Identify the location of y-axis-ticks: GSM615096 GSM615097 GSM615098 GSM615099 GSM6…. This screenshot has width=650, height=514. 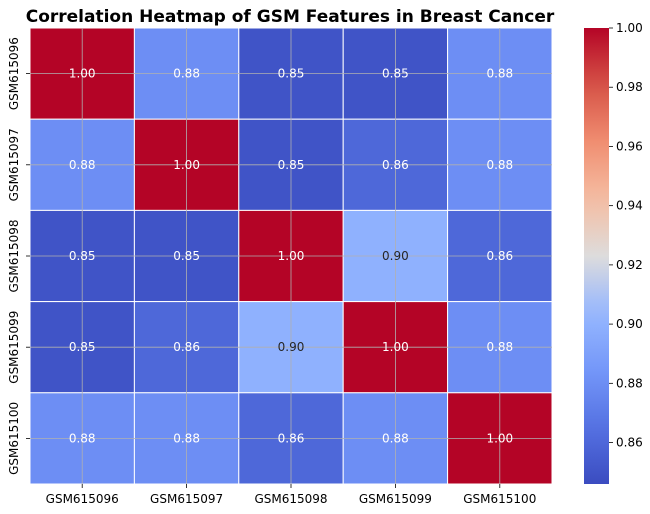
(18, 256).